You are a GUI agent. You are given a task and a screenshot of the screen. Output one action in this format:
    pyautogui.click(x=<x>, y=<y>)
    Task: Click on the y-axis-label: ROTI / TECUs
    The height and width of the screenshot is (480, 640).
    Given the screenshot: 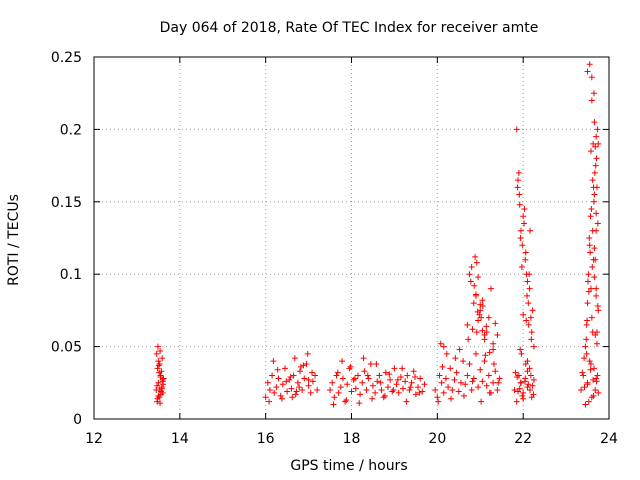 What is the action you would take?
    pyautogui.click(x=14, y=240)
    